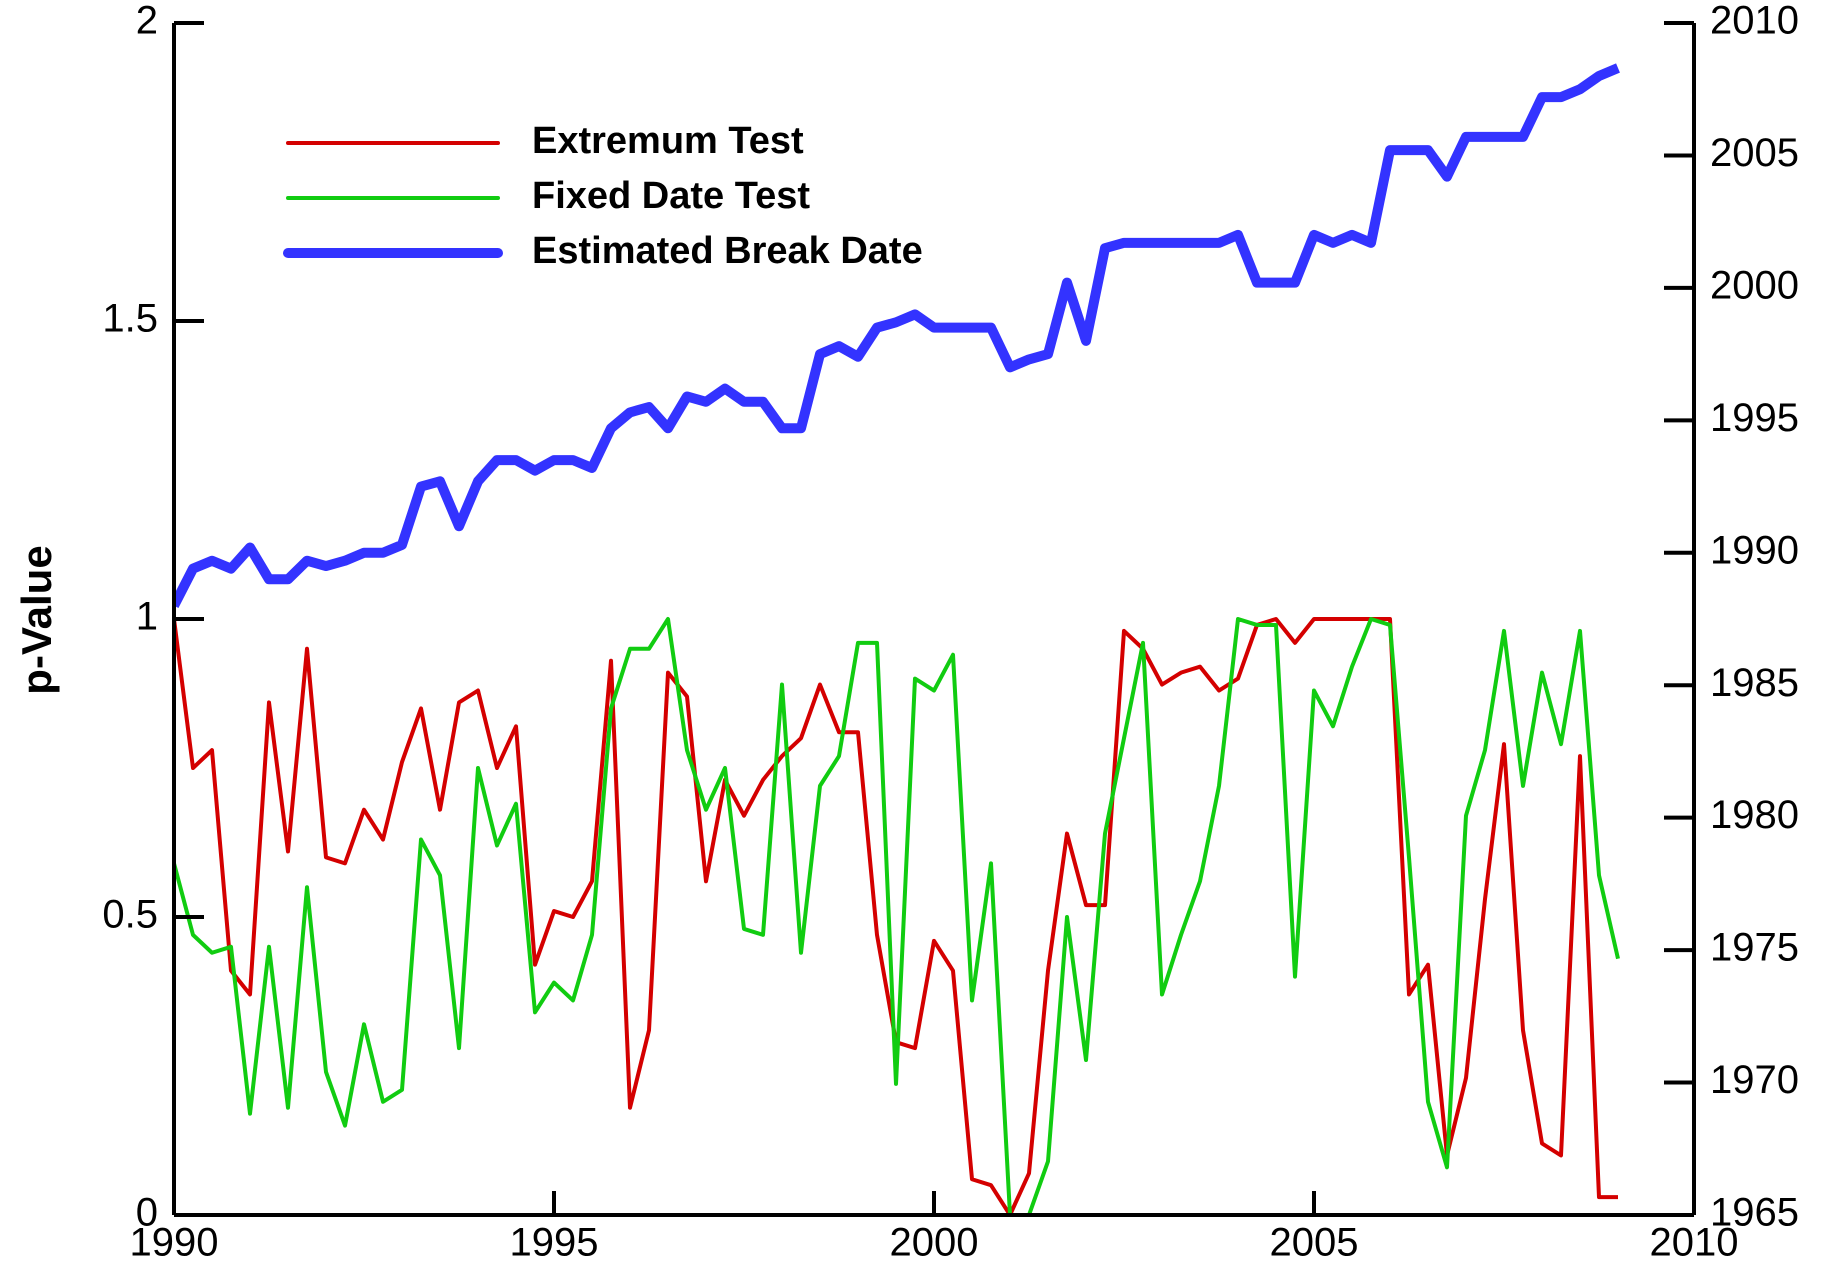 The height and width of the screenshot is (1262, 1831). Describe the element at coordinates (1754, 153) in the screenshot. I see `y2-tick-label: 2005` at that location.